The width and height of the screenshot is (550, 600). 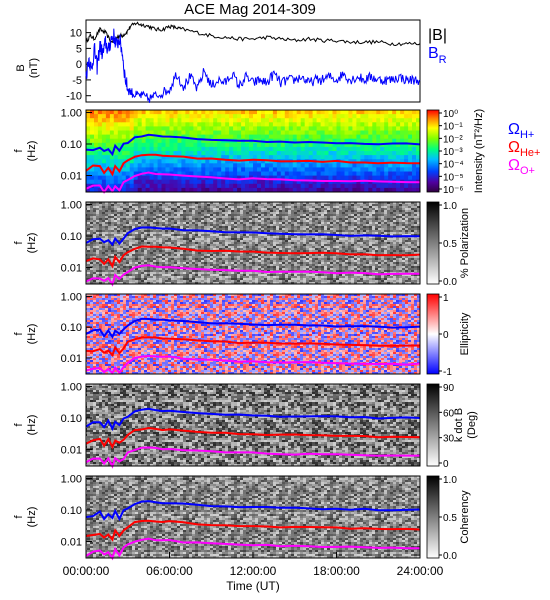 I want to click on colorbar-tick-label: 0.0, so click(x=450, y=282).